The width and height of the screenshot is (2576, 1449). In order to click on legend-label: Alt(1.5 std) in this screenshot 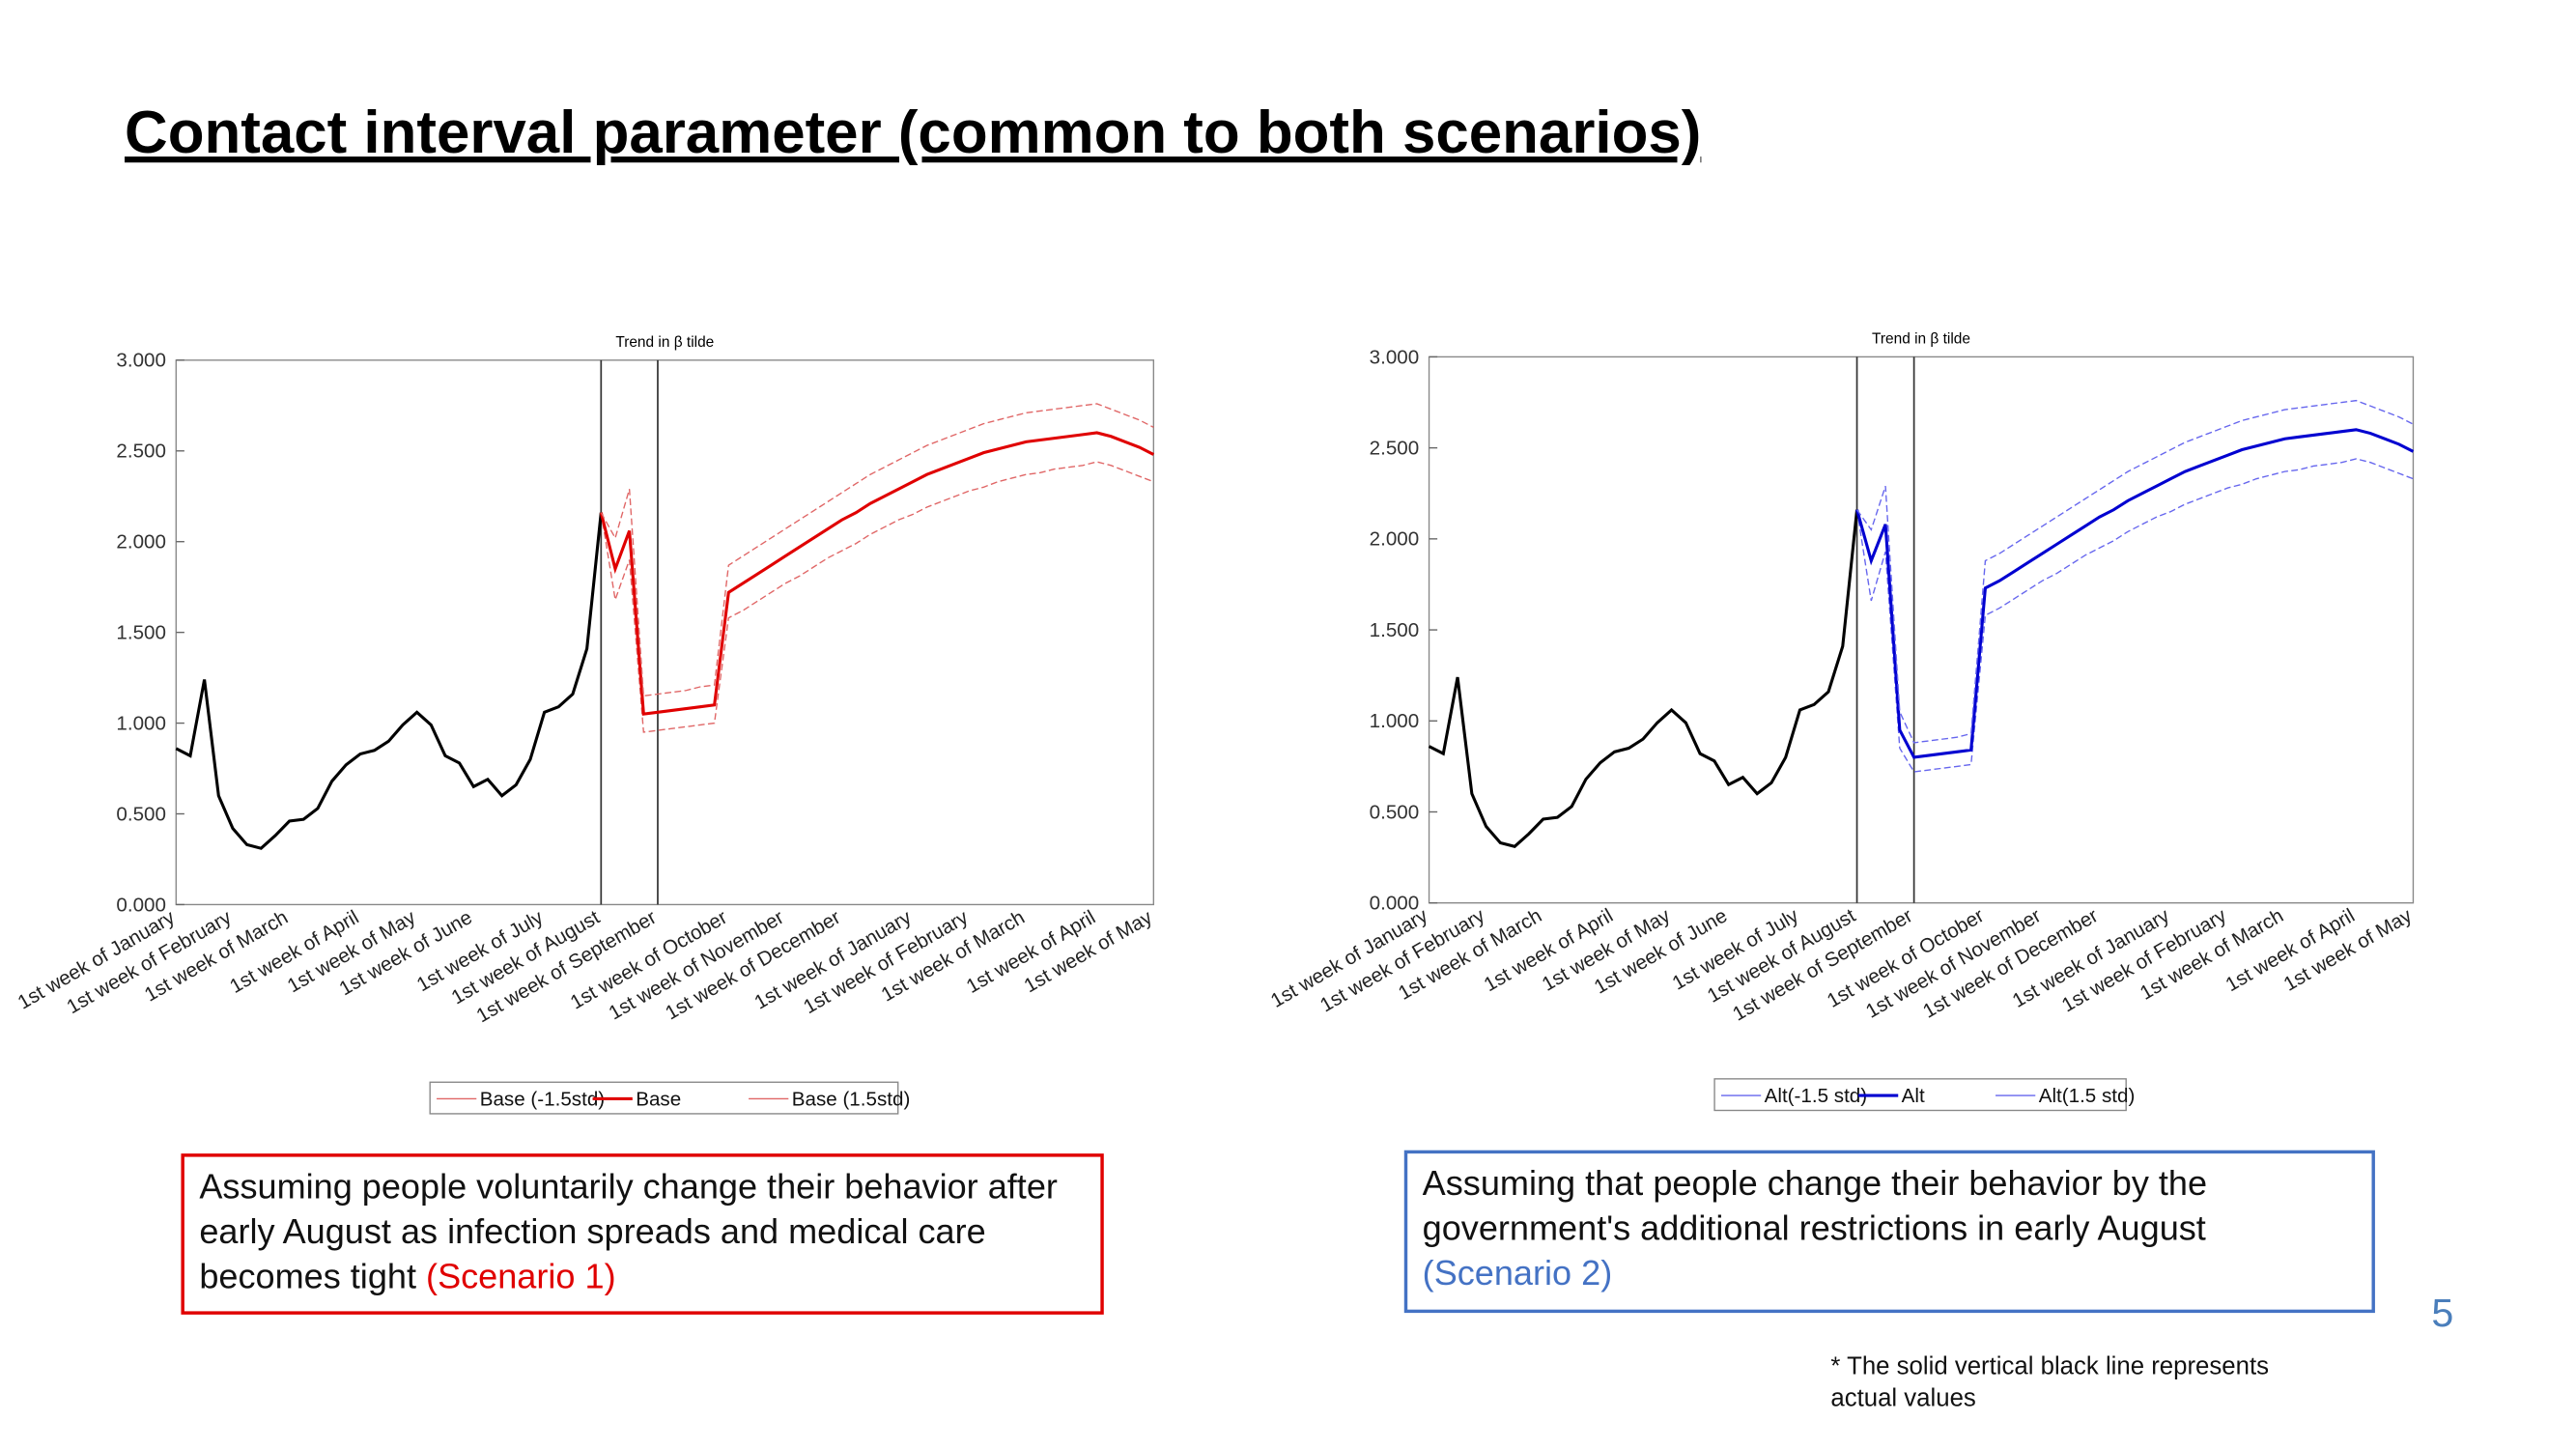, I will do `click(2087, 1096)`.